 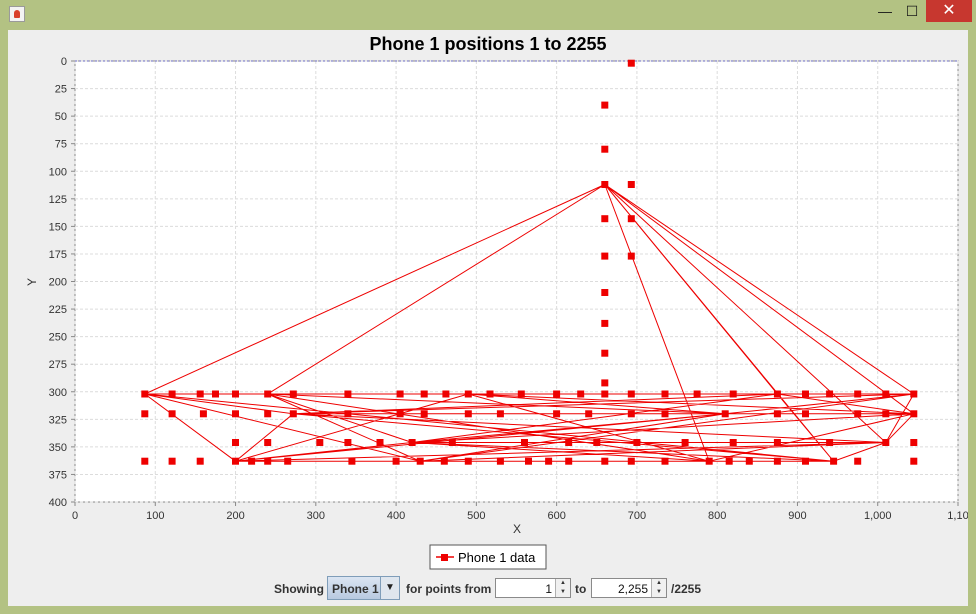 What do you see at coordinates (235, 516) in the screenshot?
I see `x-tick-label: 200` at bounding box center [235, 516].